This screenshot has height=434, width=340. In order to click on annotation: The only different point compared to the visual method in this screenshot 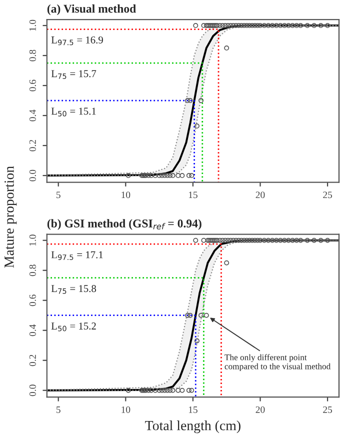, I will do `click(277, 363)`.